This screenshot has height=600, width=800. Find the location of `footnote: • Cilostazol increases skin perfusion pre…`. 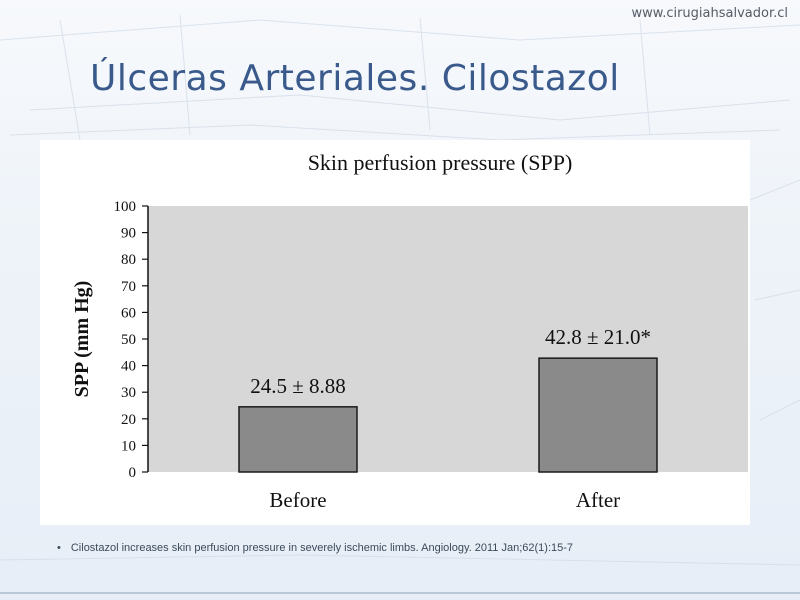

footnote: • Cilostazol increases skin perfusion pre… is located at coordinates (315, 548).